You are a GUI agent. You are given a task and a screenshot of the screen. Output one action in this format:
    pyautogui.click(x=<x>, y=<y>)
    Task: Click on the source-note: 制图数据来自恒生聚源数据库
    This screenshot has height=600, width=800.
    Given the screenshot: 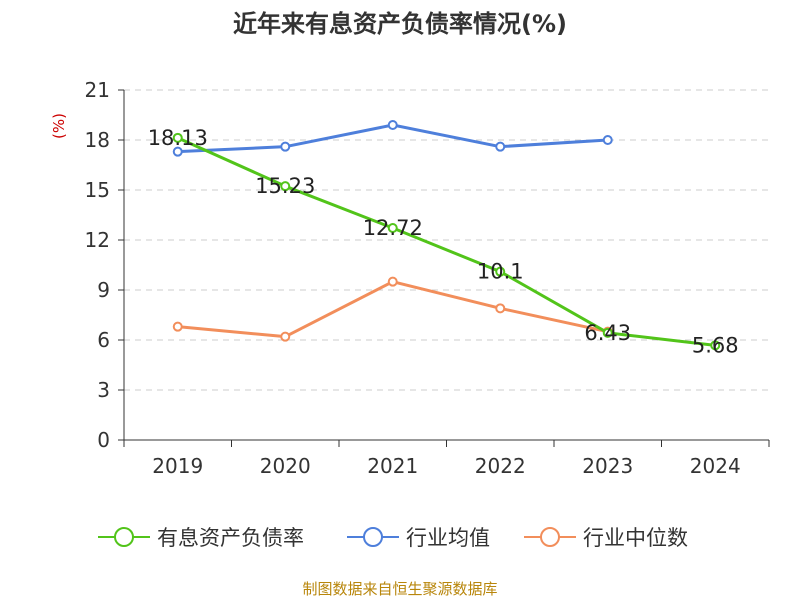 What is the action you would take?
    pyautogui.click(x=400, y=589)
    